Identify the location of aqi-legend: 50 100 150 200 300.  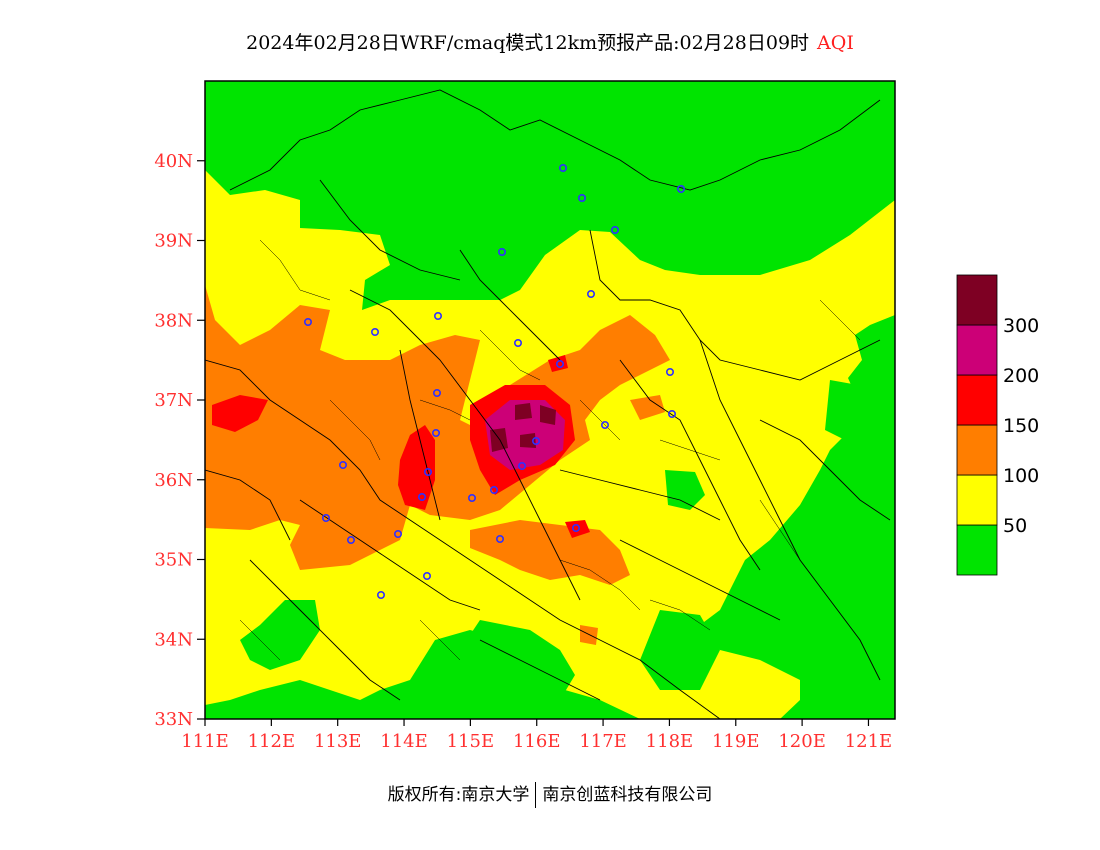
(997, 425).